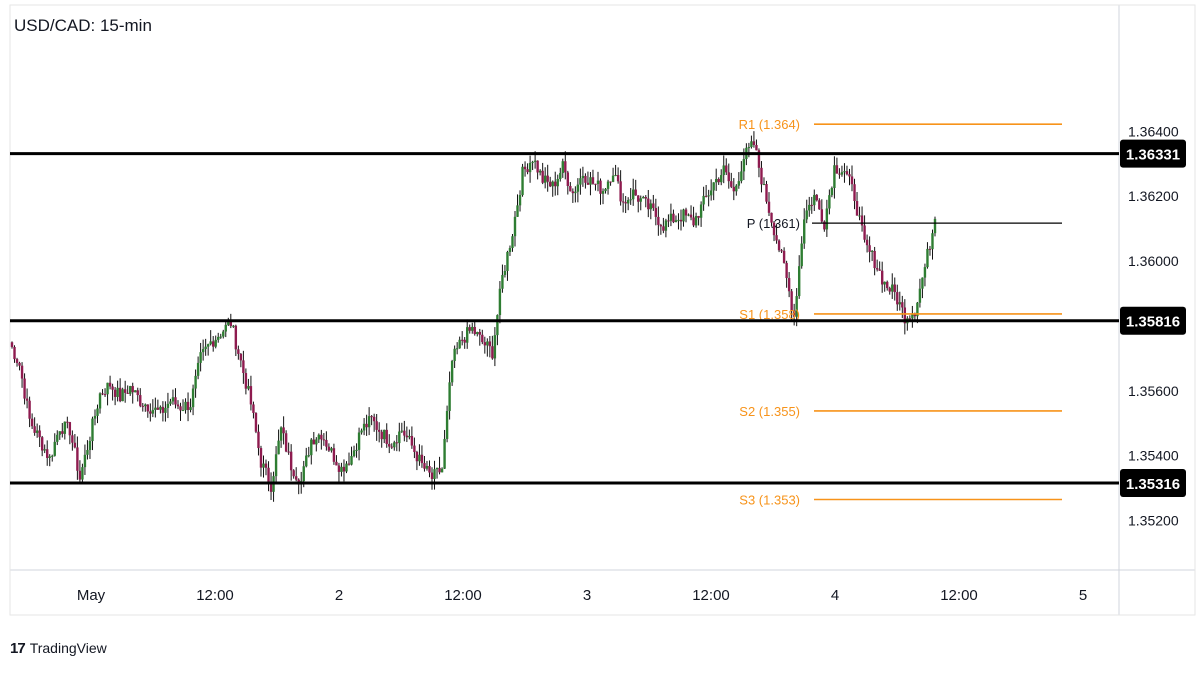 This screenshot has width=1200, height=675. What do you see at coordinates (1153, 155) in the screenshot?
I see `price-level-tag-label: 1.36331` at bounding box center [1153, 155].